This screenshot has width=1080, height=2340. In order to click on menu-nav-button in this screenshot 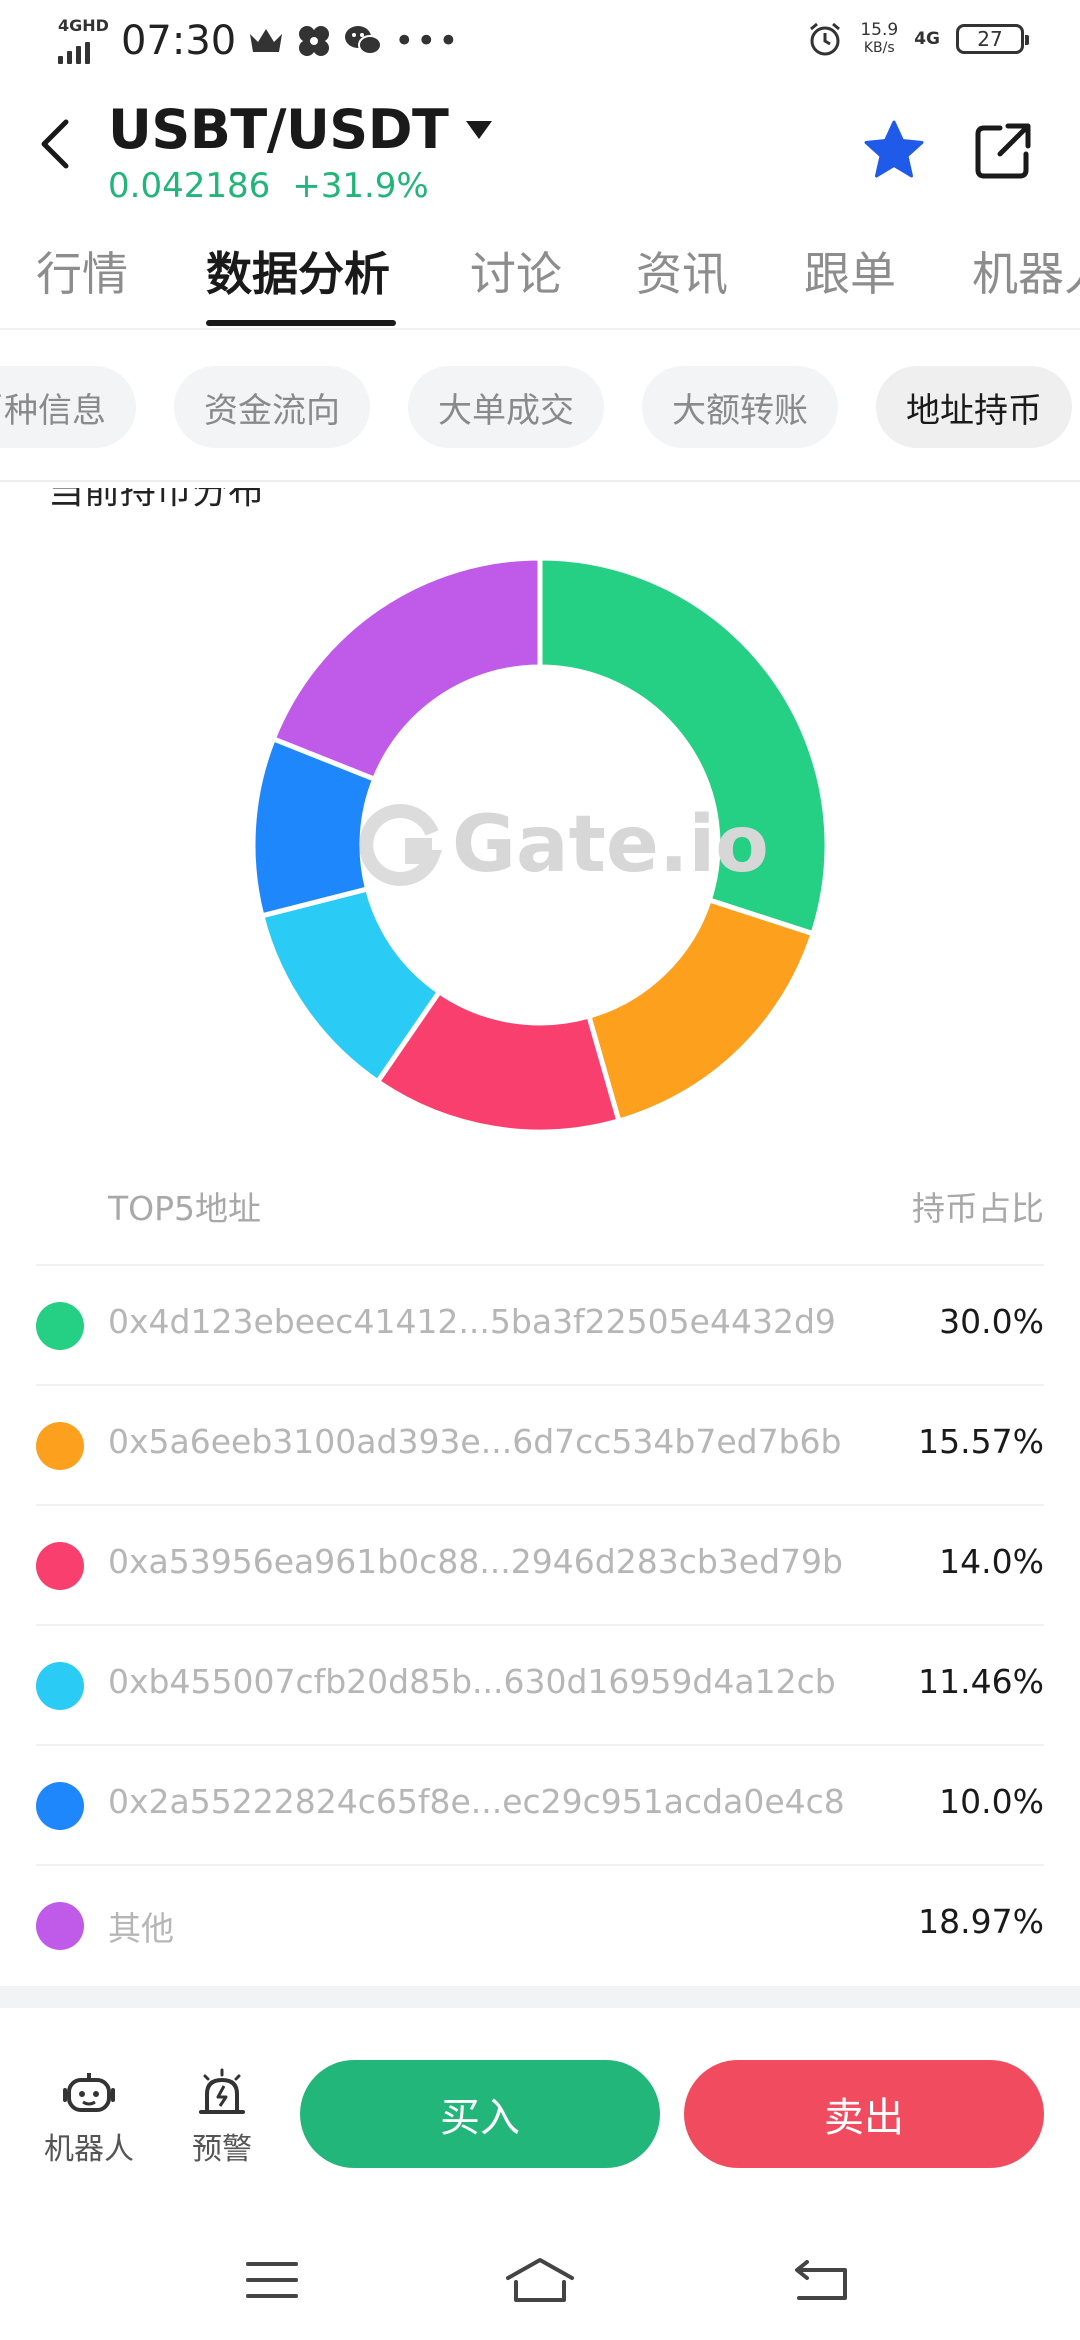, I will do `click(272, 2280)`.